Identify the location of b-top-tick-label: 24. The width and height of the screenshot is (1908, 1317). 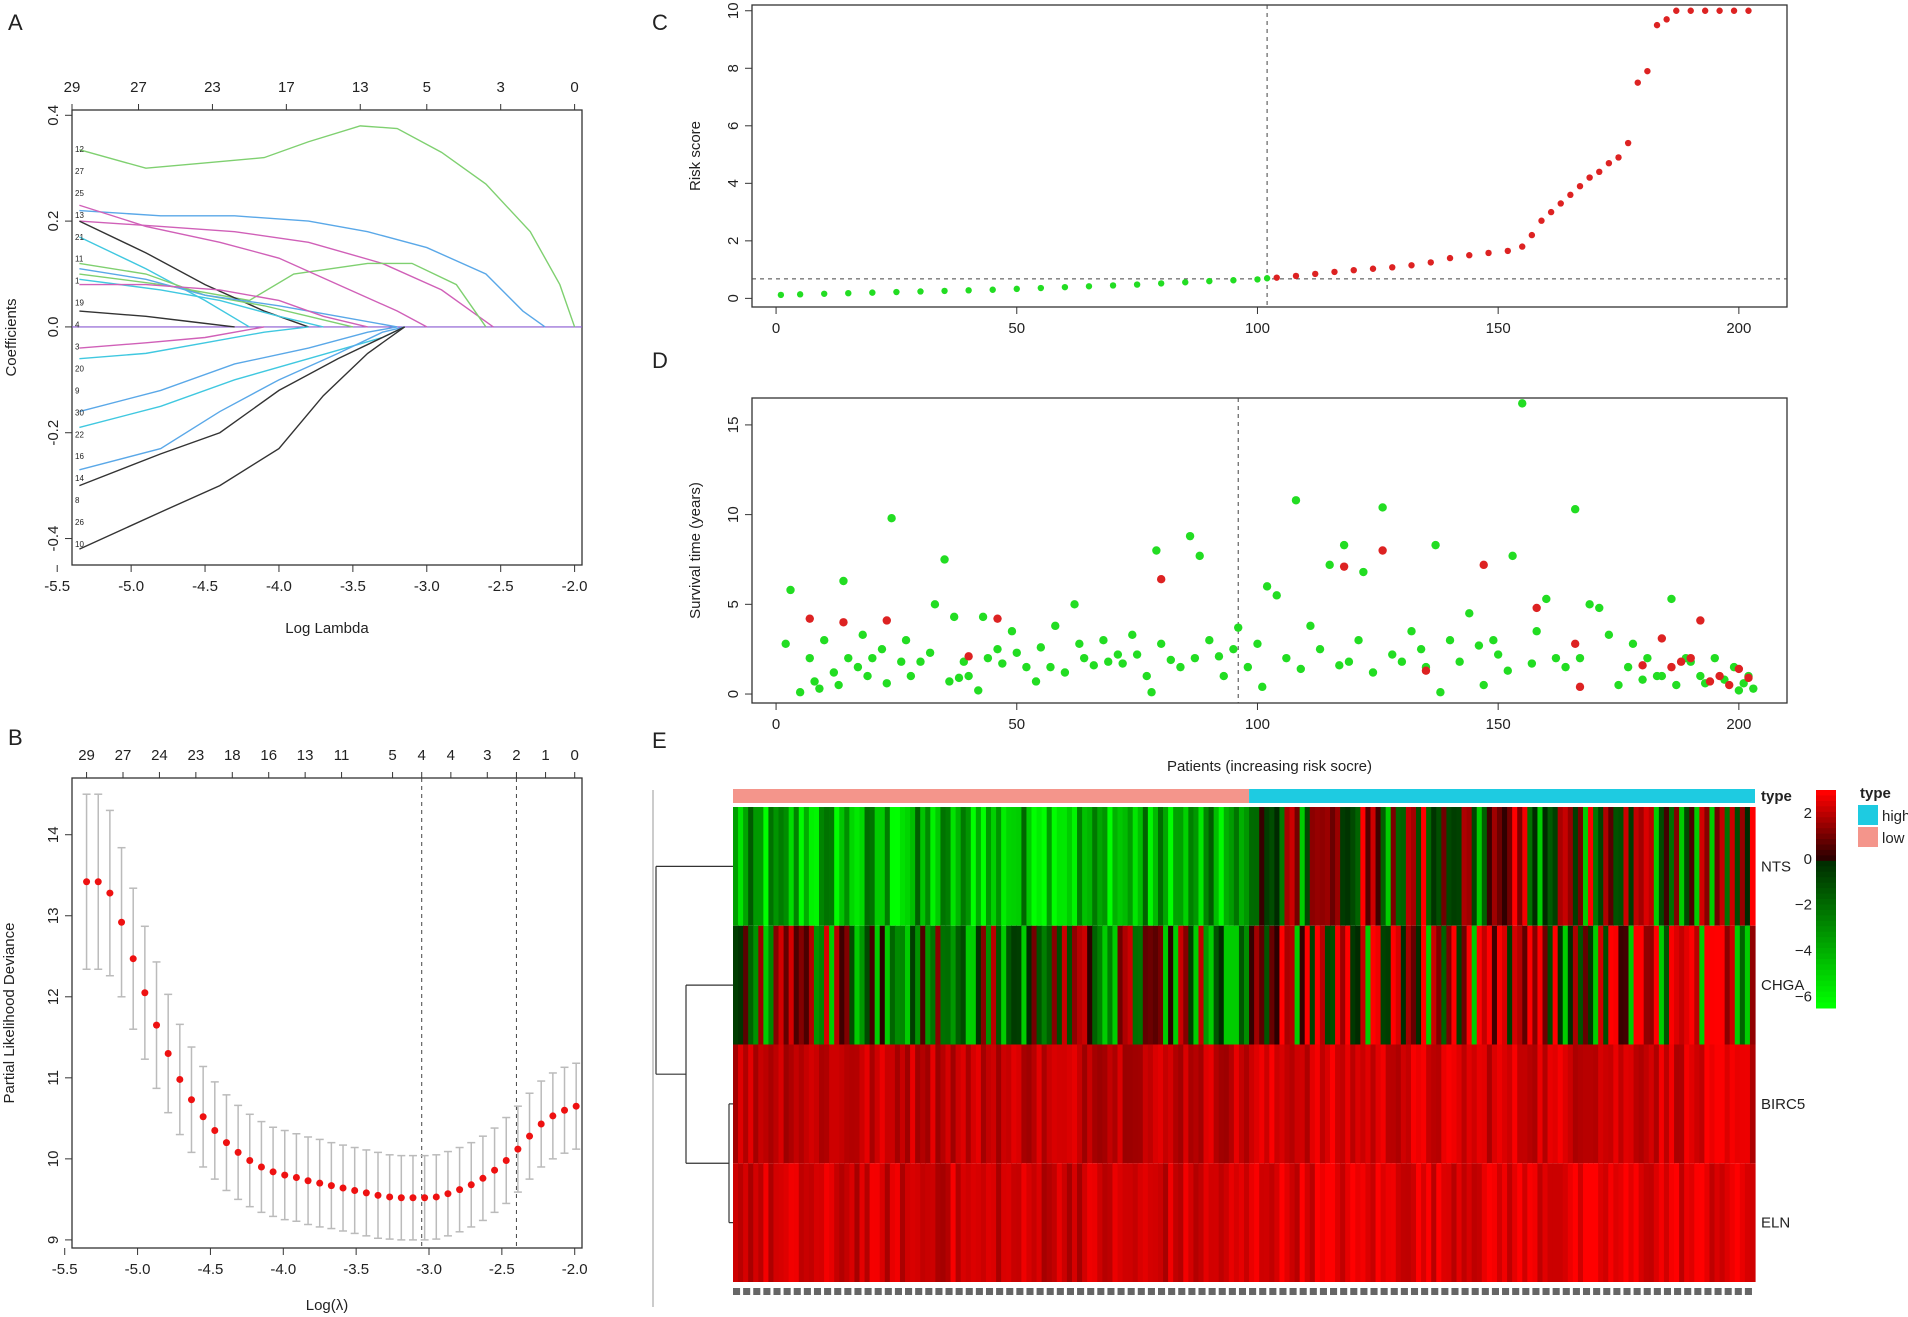
(159, 755).